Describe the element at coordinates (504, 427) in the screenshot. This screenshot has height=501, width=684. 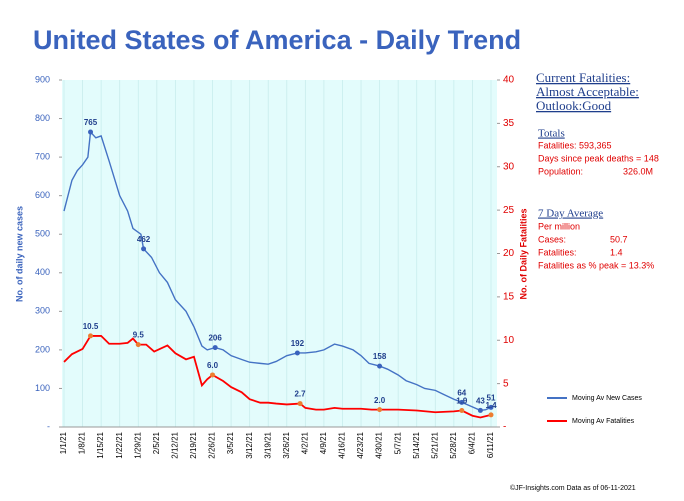
I see `y2-tick-label: -` at that location.